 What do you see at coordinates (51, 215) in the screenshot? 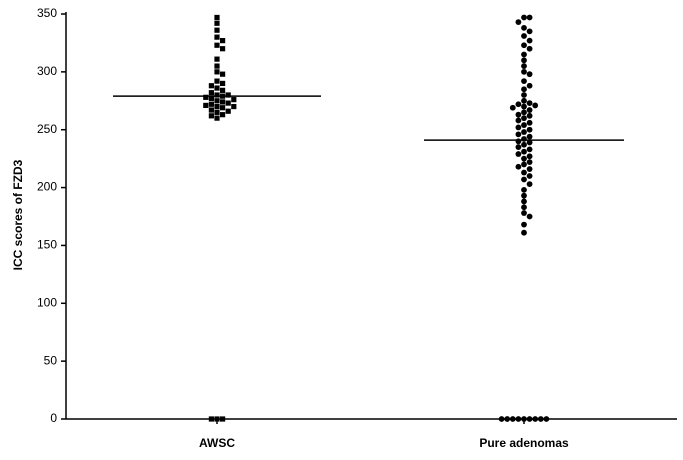
I see `y-ticks: 0 50 100 150 200 250 300 350` at bounding box center [51, 215].